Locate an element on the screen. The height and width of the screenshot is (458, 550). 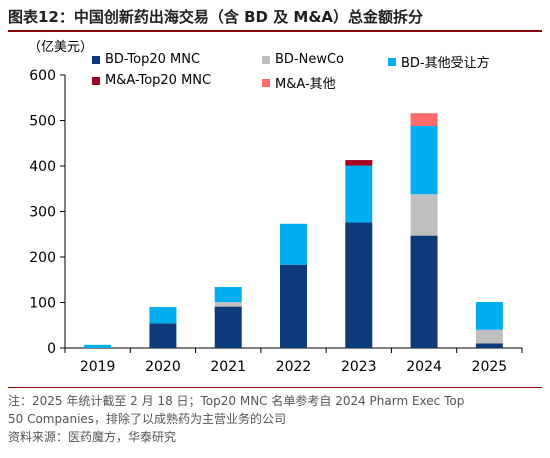
title-divider is located at coordinates (275, 31).